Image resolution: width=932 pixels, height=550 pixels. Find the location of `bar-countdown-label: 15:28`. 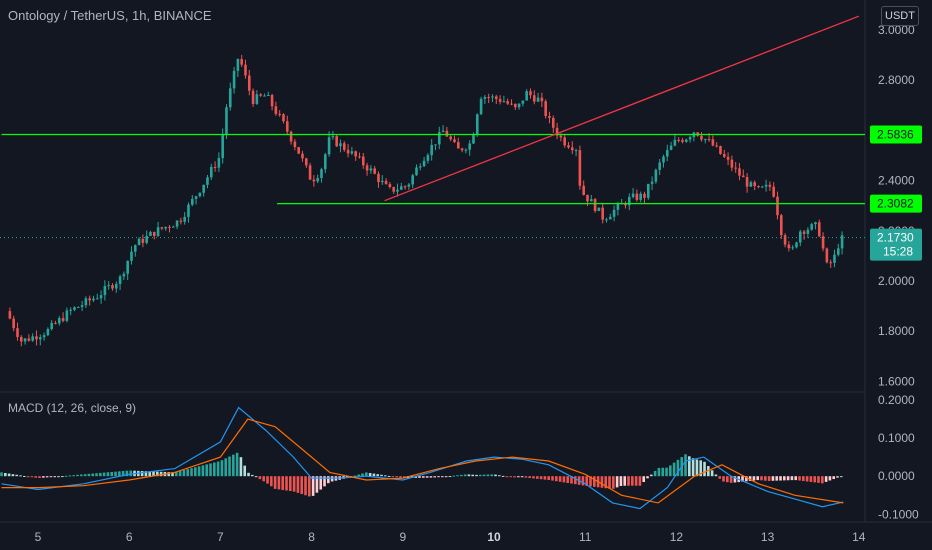

bar-countdown-label: 15:28 is located at coordinates (898, 252).